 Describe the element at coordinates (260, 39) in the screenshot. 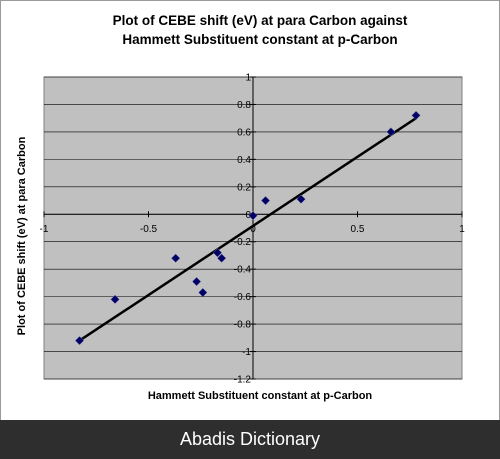

I see `chart-title-line-2: Hammett Substituent constant at p-Carbon` at that location.